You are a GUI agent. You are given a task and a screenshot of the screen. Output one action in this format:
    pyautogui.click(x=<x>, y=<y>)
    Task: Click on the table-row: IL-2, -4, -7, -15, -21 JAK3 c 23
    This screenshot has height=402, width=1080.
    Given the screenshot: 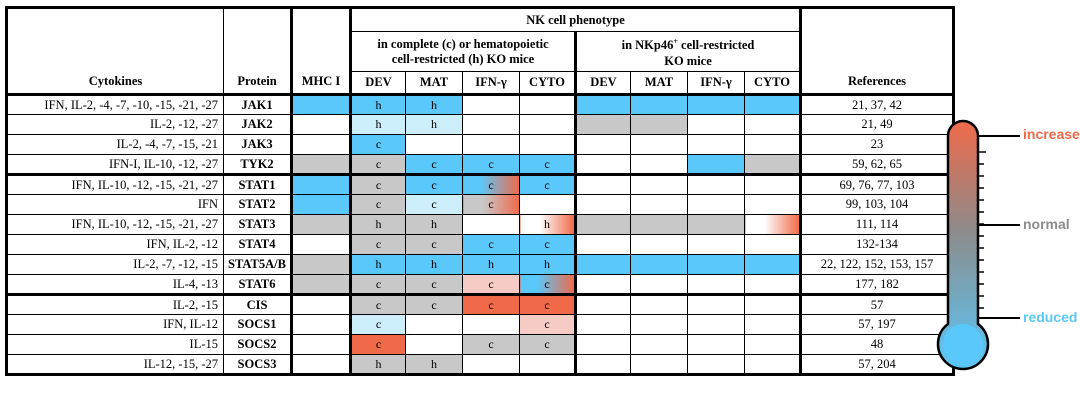 What is the action you would take?
    pyautogui.click(x=480, y=144)
    